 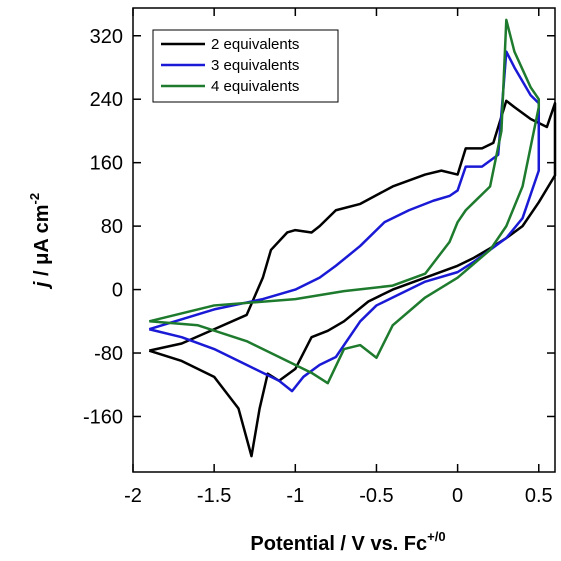 I want to click on y-tick-label: 320, so click(x=106, y=37).